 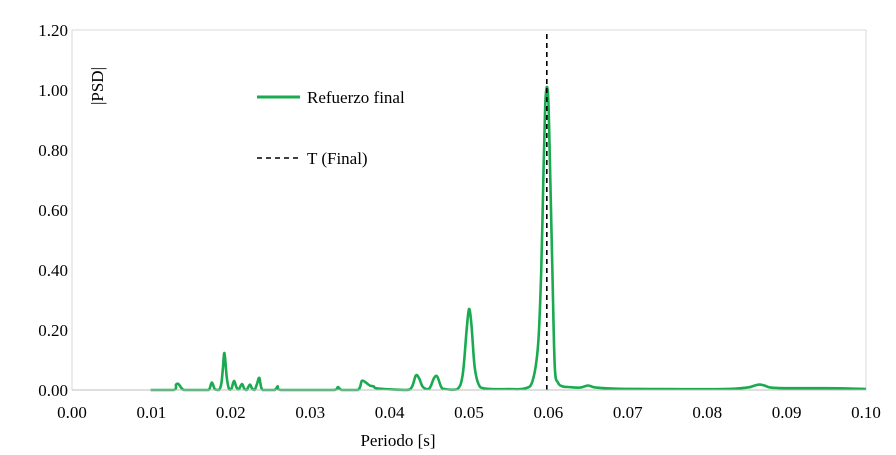 What do you see at coordinates (53, 30) in the screenshot?
I see `y-tick-label: 1.20` at bounding box center [53, 30].